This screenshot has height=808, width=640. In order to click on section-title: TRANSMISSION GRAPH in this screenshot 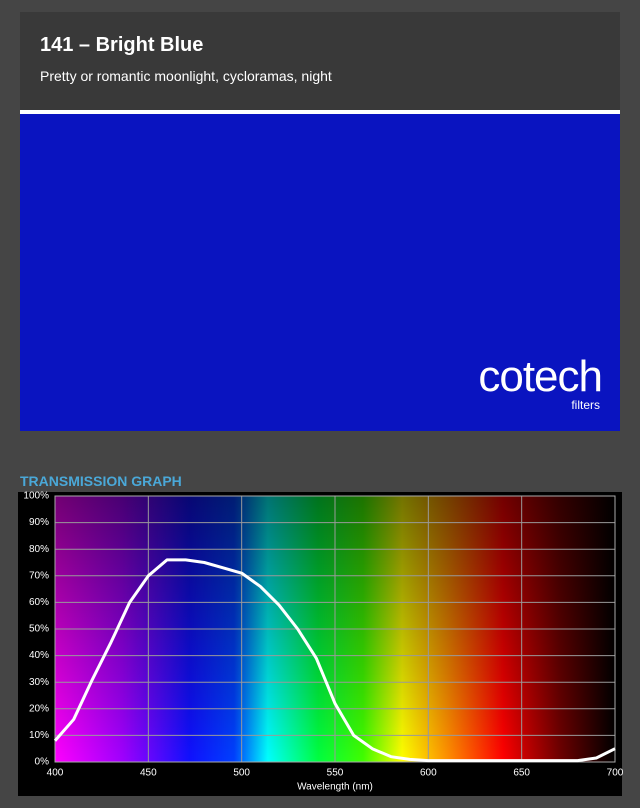, I will do `click(101, 481)`.